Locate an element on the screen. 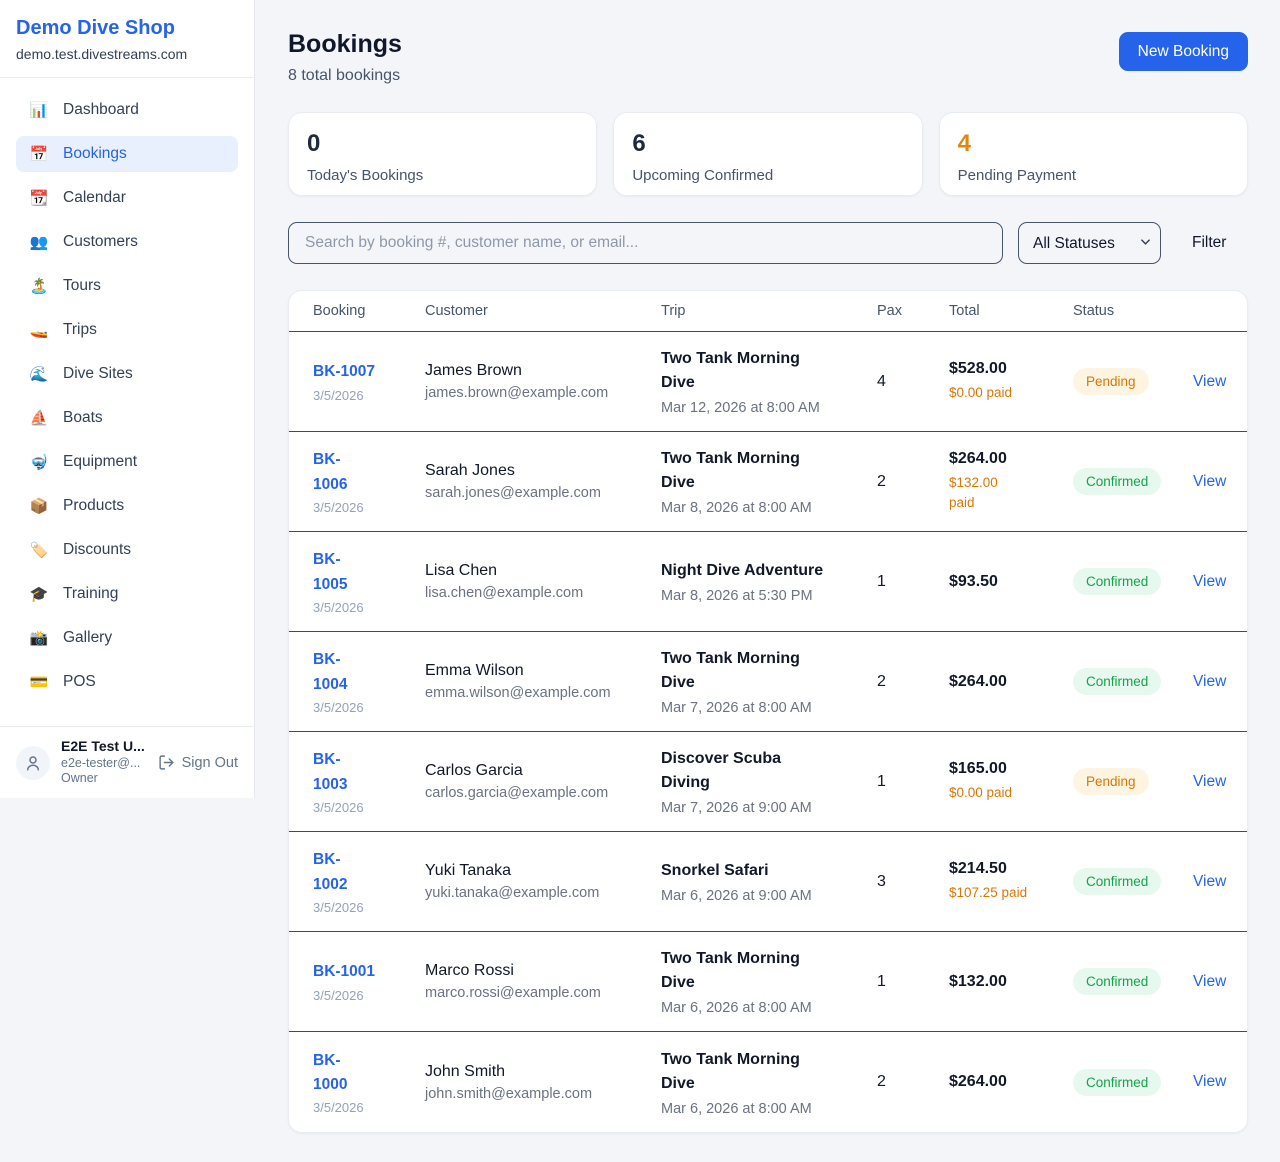 This screenshot has height=1162, width=1280. customer-email: lisa.chen@example.com is located at coordinates (504, 593).